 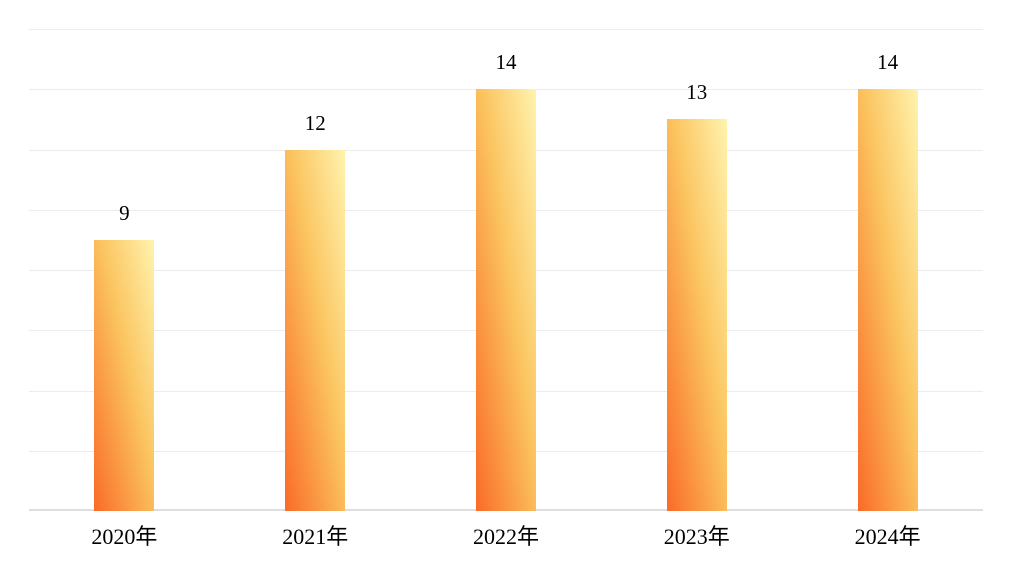 I want to click on bar-2022, so click(x=505, y=300).